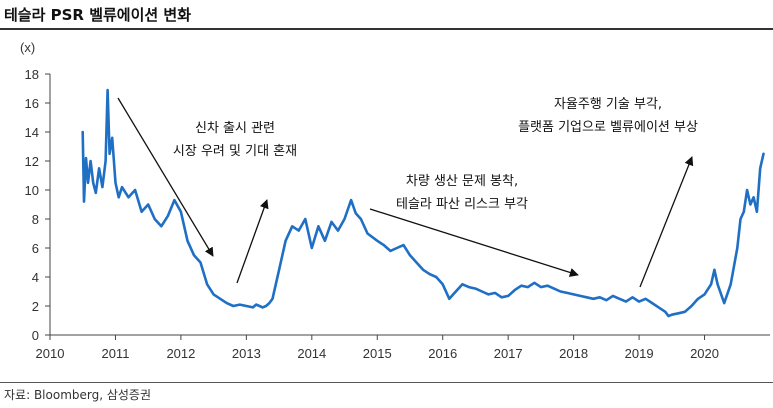 The height and width of the screenshot is (408, 773). Describe the element at coordinates (608, 104) in the screenshot. I see `annotation-text: 자율주행 기술 부각,` at that location.